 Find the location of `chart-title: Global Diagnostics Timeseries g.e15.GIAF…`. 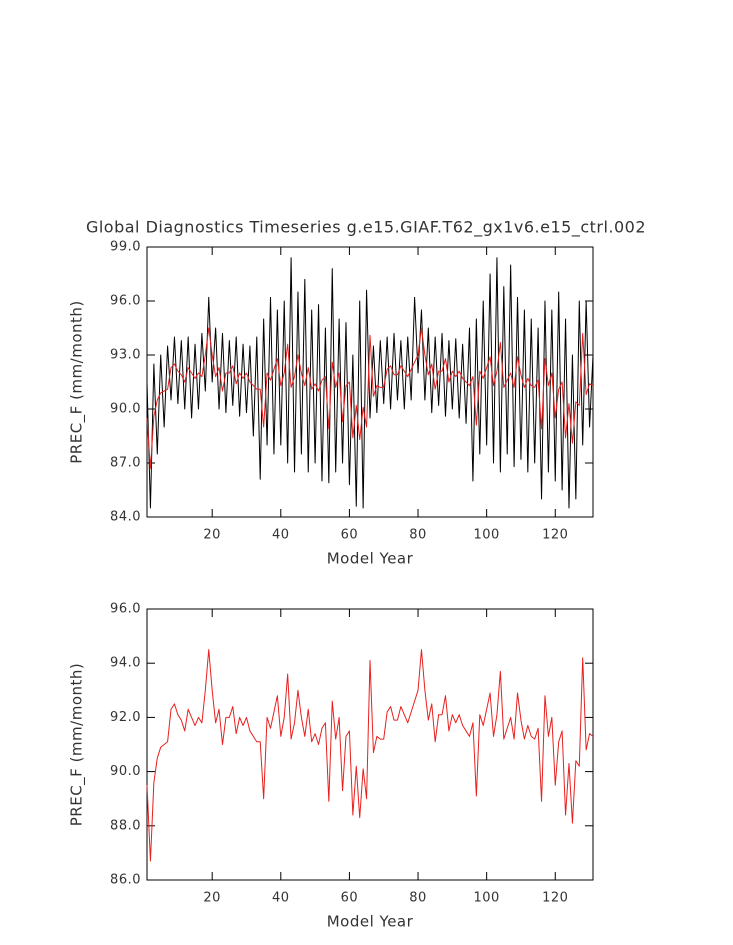

chart-title: Global Diagnostics Timeseries g.e15.GIAF… is located at coordinates (366, 228).